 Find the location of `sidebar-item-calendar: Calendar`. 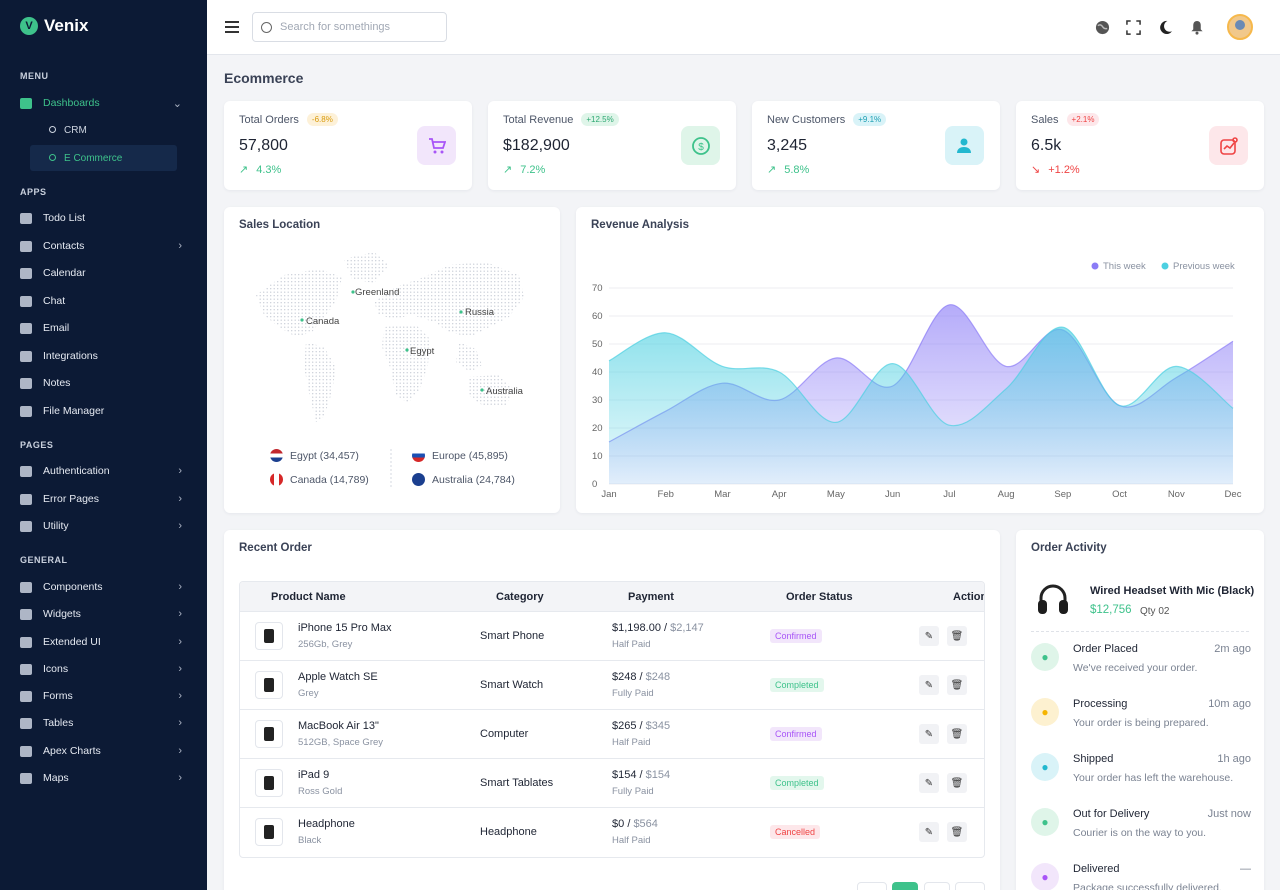

sidebar-item-calendar: Calendar is located at coordinates (105, 273).